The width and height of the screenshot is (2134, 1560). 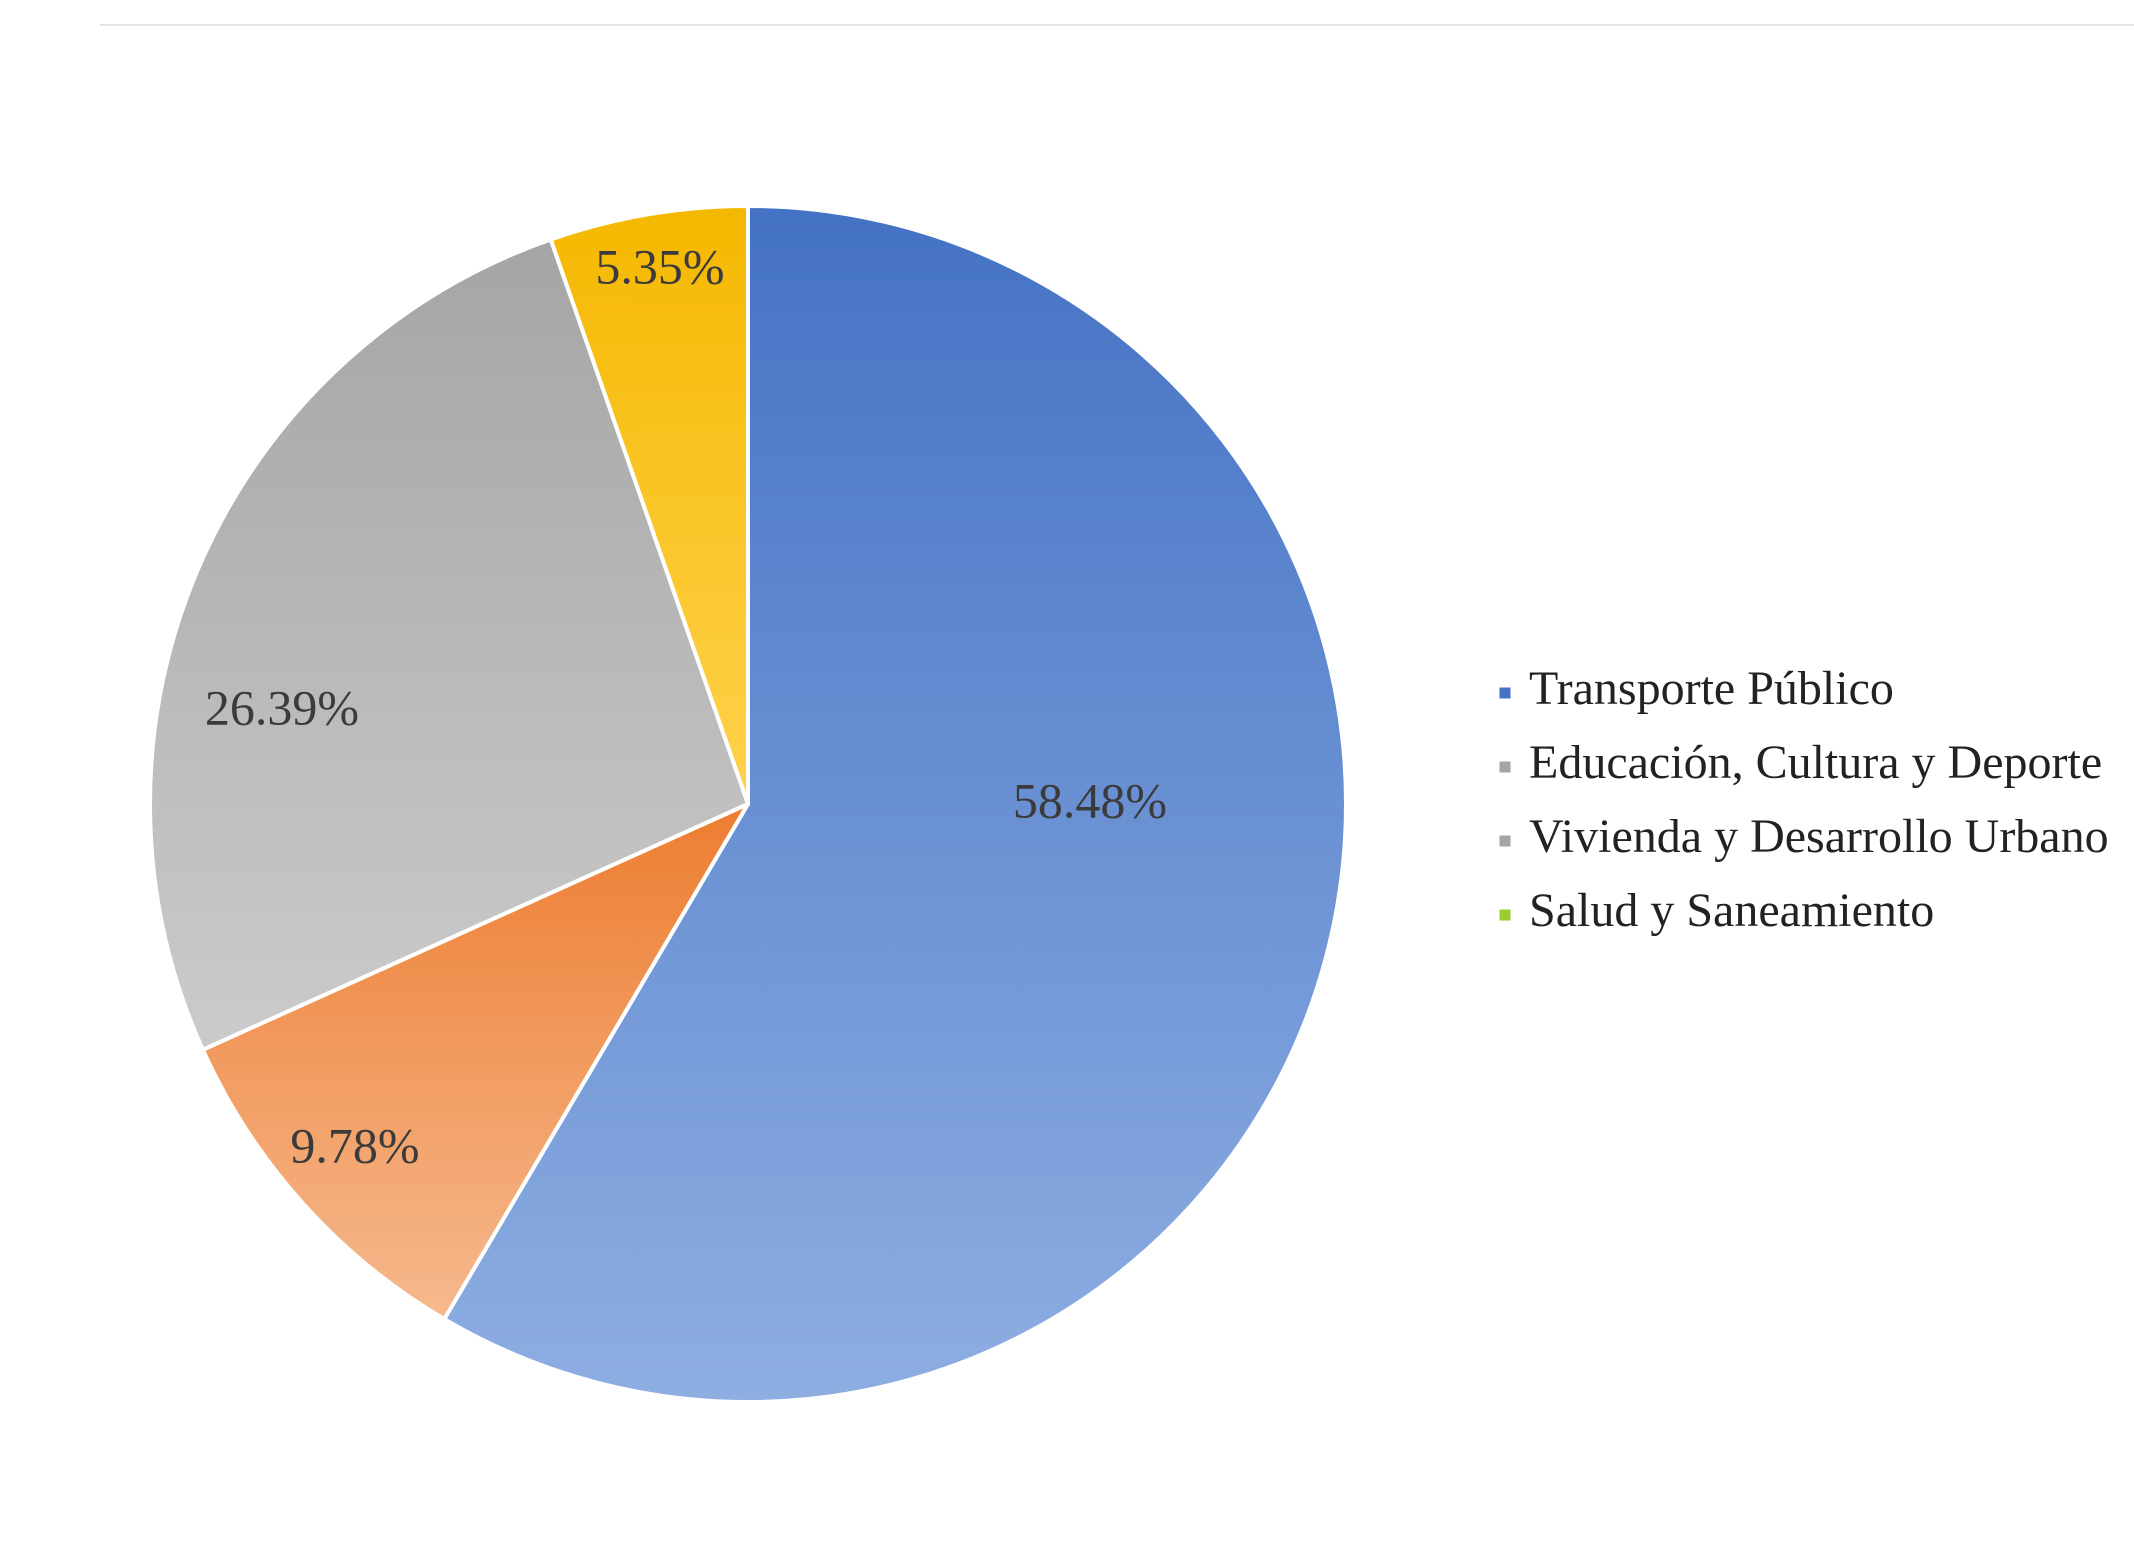 What do you see at coordinates (659, 266) in the screenshot?
I see `data-label-salud-y-saneamiento: 5.35%` at bounding box center [659, 266].